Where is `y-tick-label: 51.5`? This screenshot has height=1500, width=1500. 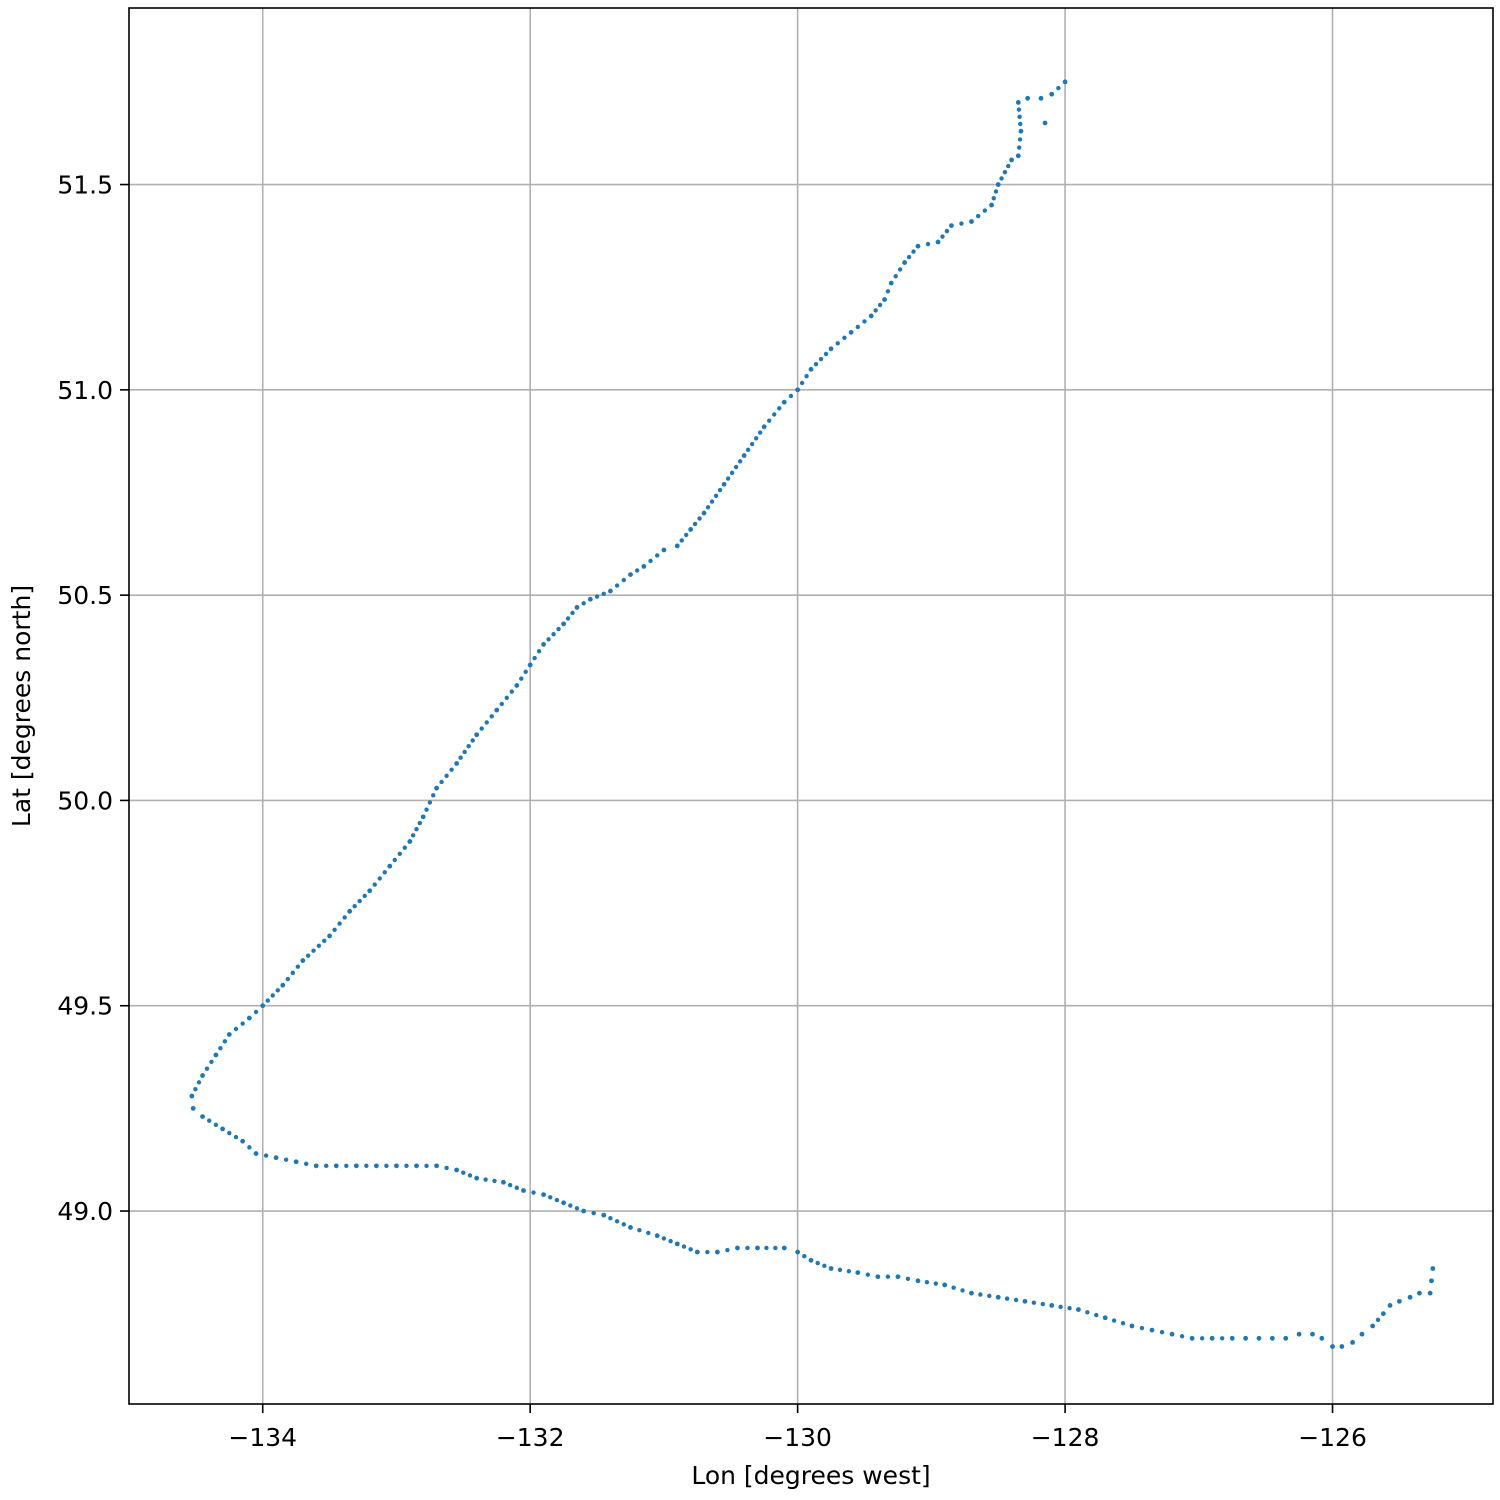 y-tick-label: 51.5 is located at coordinates (85, 185).